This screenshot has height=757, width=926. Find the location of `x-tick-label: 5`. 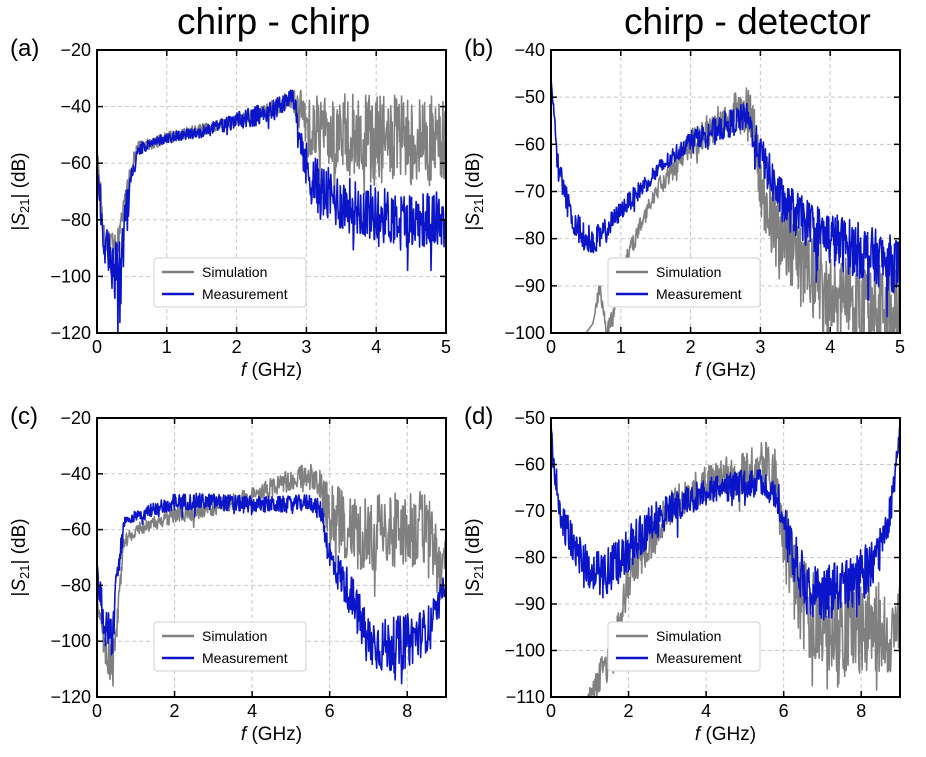

x-tick-label: 5 is located at coordinates (900, 347).